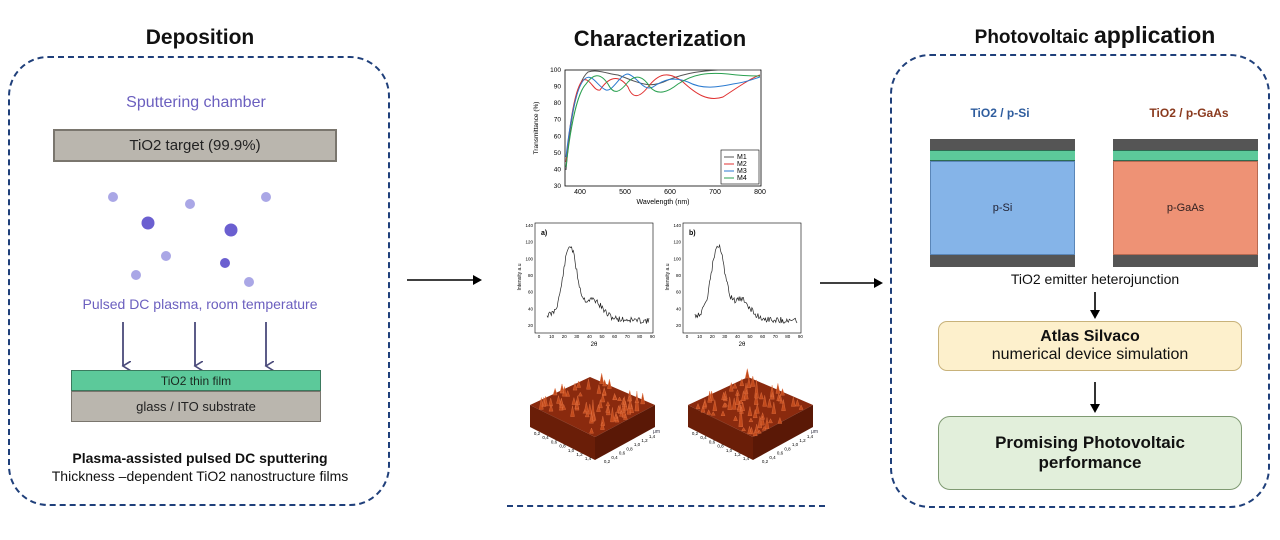  I want to click on afm1-unit: μm, so click(656, 432).